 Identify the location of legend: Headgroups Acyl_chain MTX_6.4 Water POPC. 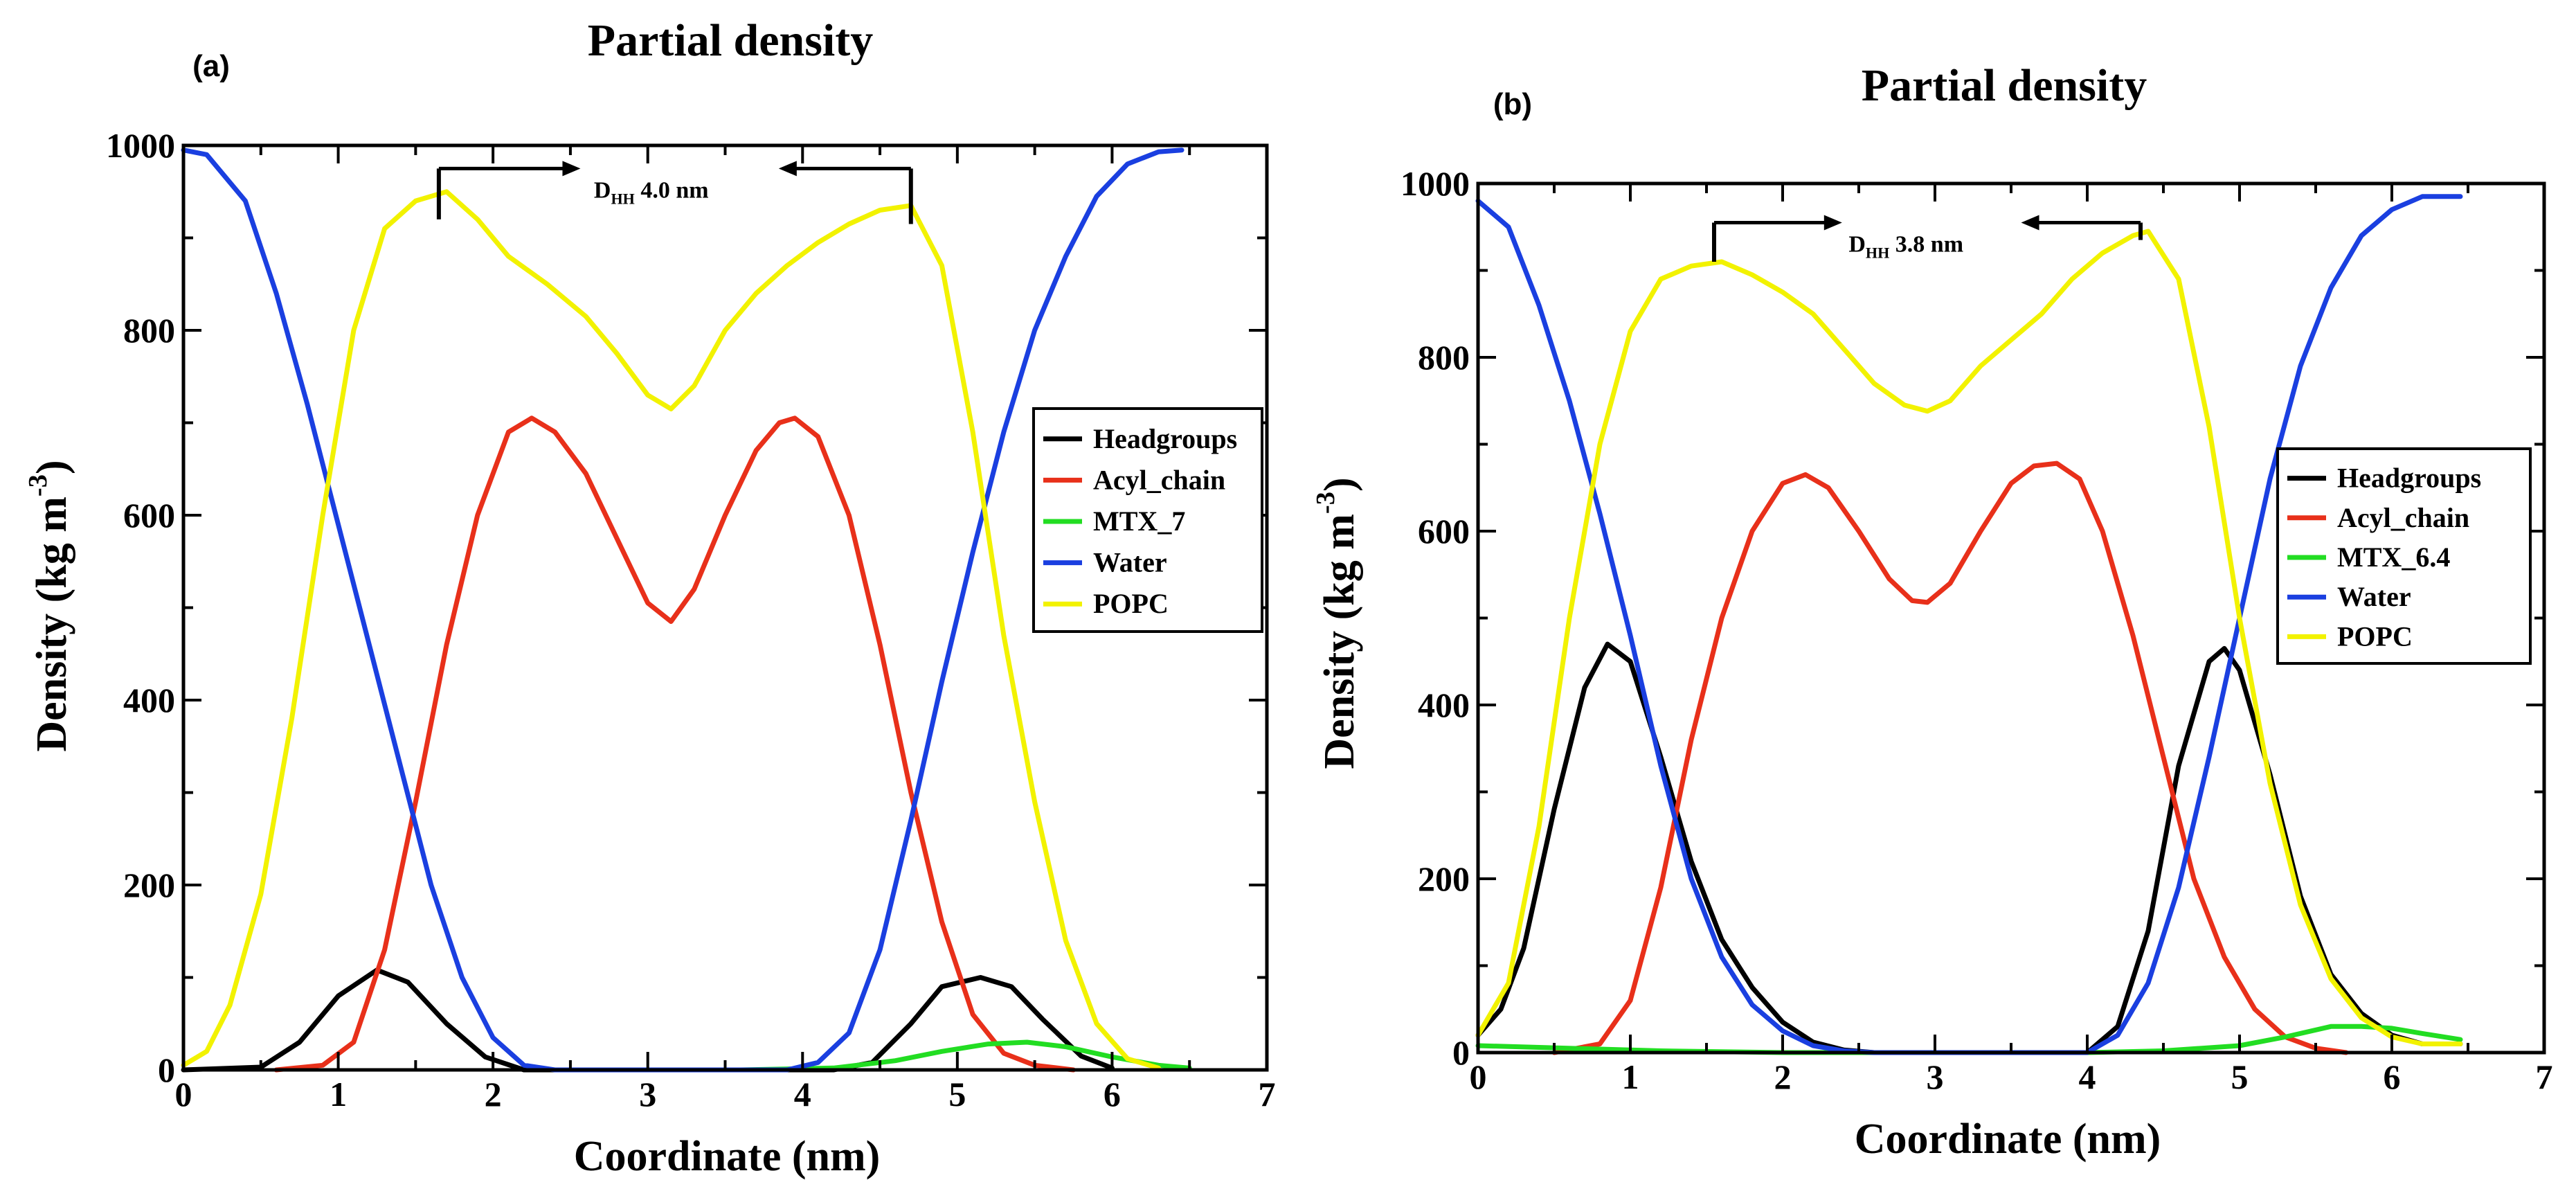
(2404, 556).